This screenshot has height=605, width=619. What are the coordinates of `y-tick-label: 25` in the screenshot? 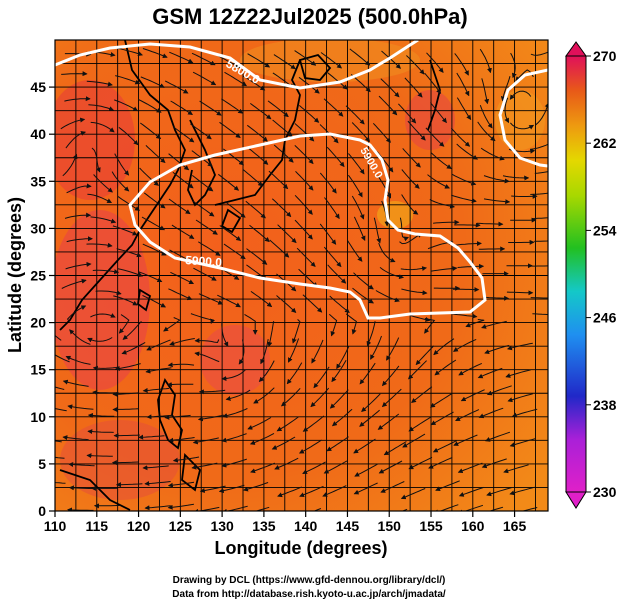 It's located at (38, 276).